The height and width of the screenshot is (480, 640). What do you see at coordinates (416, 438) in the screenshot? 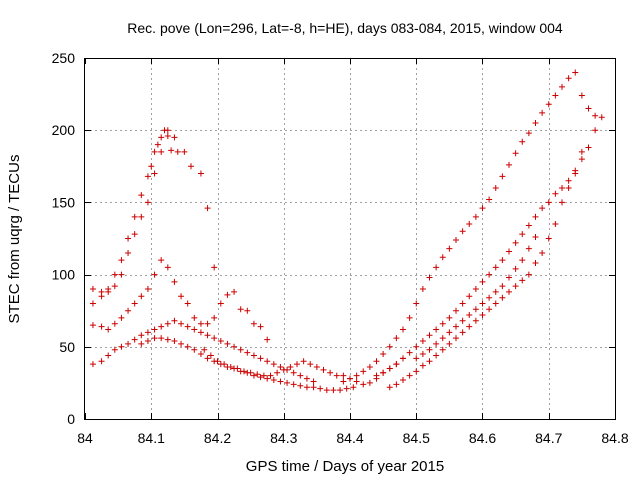
I see `x-tick-label: 84.5` at bounding box center [416, 438].